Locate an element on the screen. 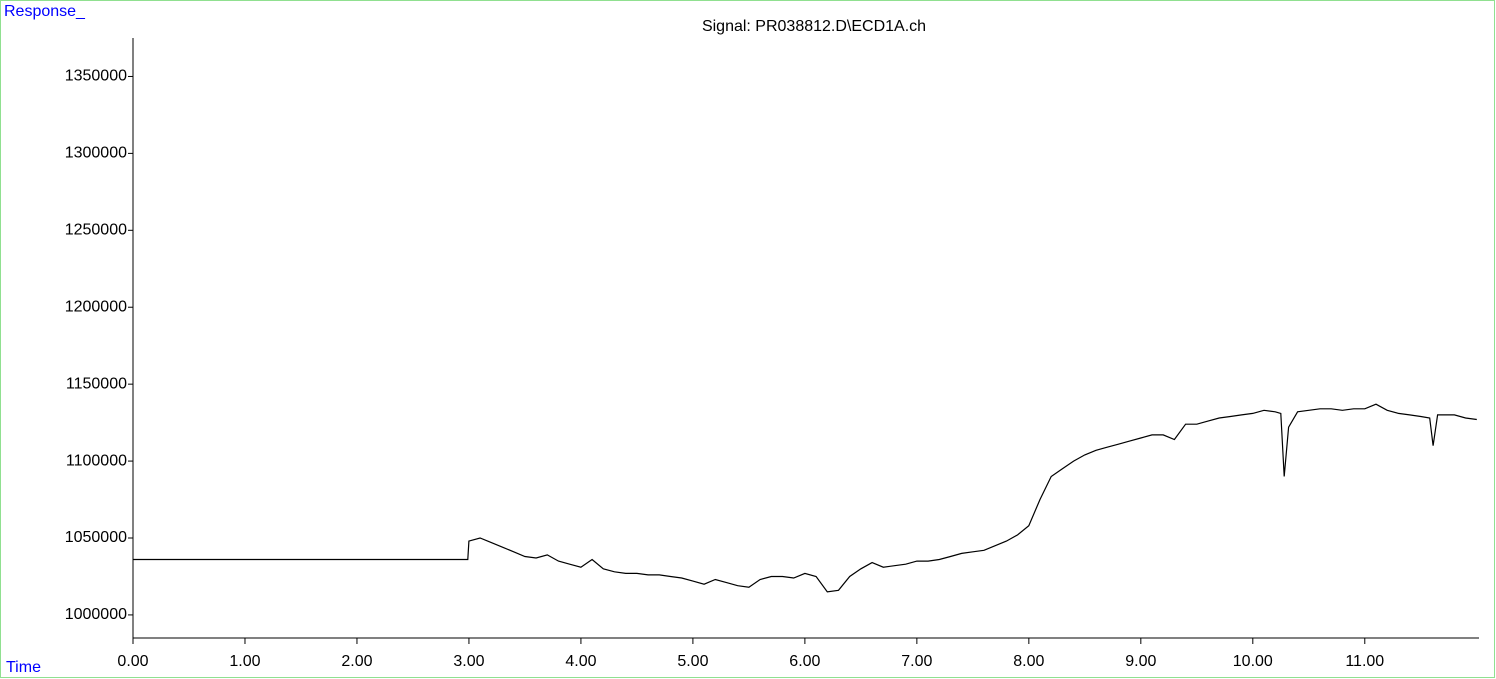 This screenshot has width=1496, height=679. x-tick-label: 3.00 is located at coordinates (468, 661).